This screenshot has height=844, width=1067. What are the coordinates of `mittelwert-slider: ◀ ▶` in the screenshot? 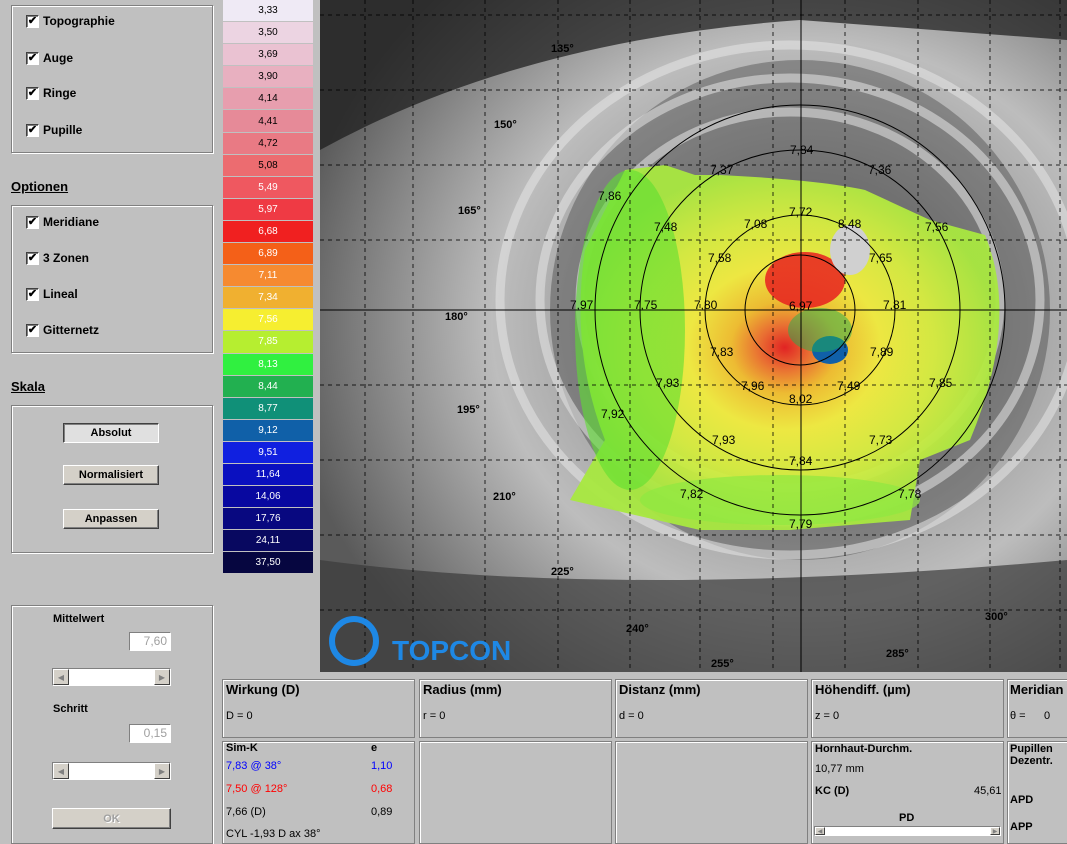 It's located at (111, 677).